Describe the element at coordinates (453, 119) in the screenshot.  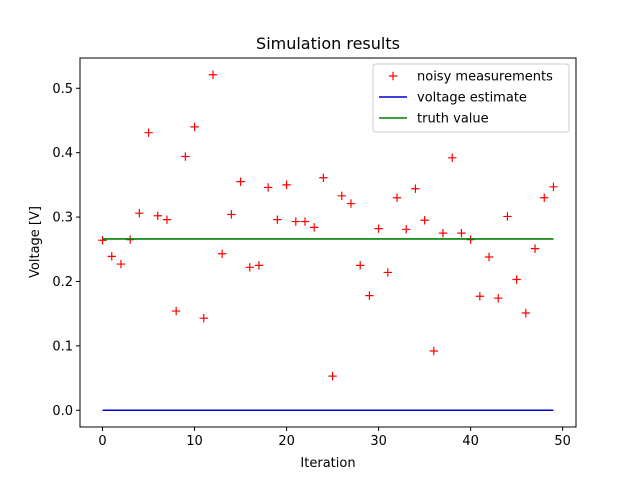
I see `legend-label: truth value` at that location.